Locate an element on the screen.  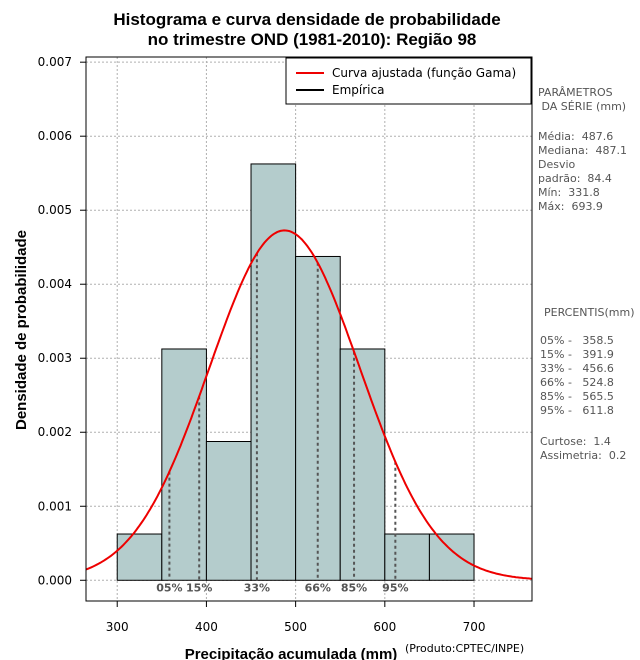
legend-label-empirical: Empírica is located at coordinates (358, 90).